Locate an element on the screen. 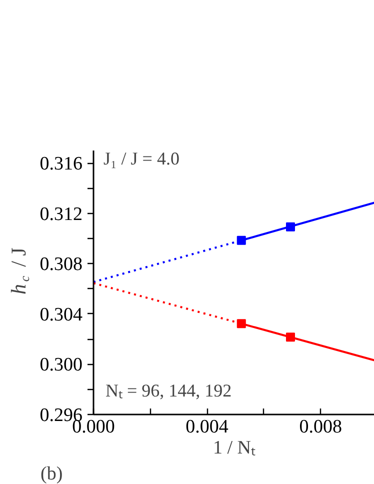  y-tick-label: 0.316 is located at coordinates (61, 164).